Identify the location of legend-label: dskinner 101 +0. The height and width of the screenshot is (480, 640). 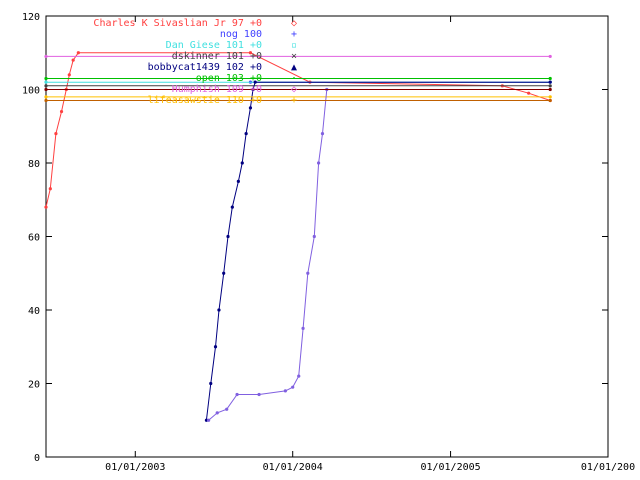
(217, 56).